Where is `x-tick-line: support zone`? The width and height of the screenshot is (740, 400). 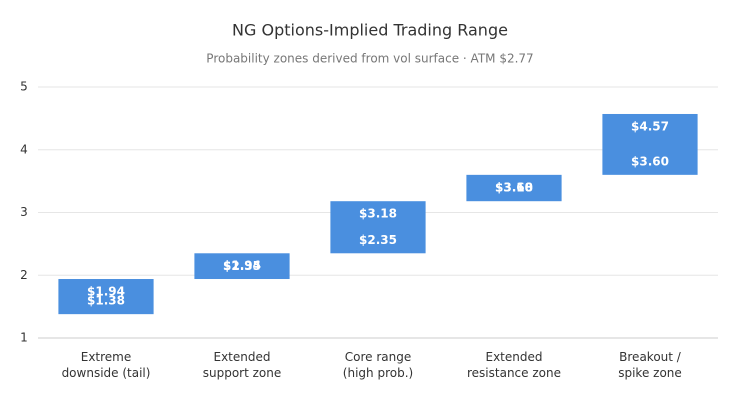
x-tick-line: support zone is located at coordinates (242, 373).